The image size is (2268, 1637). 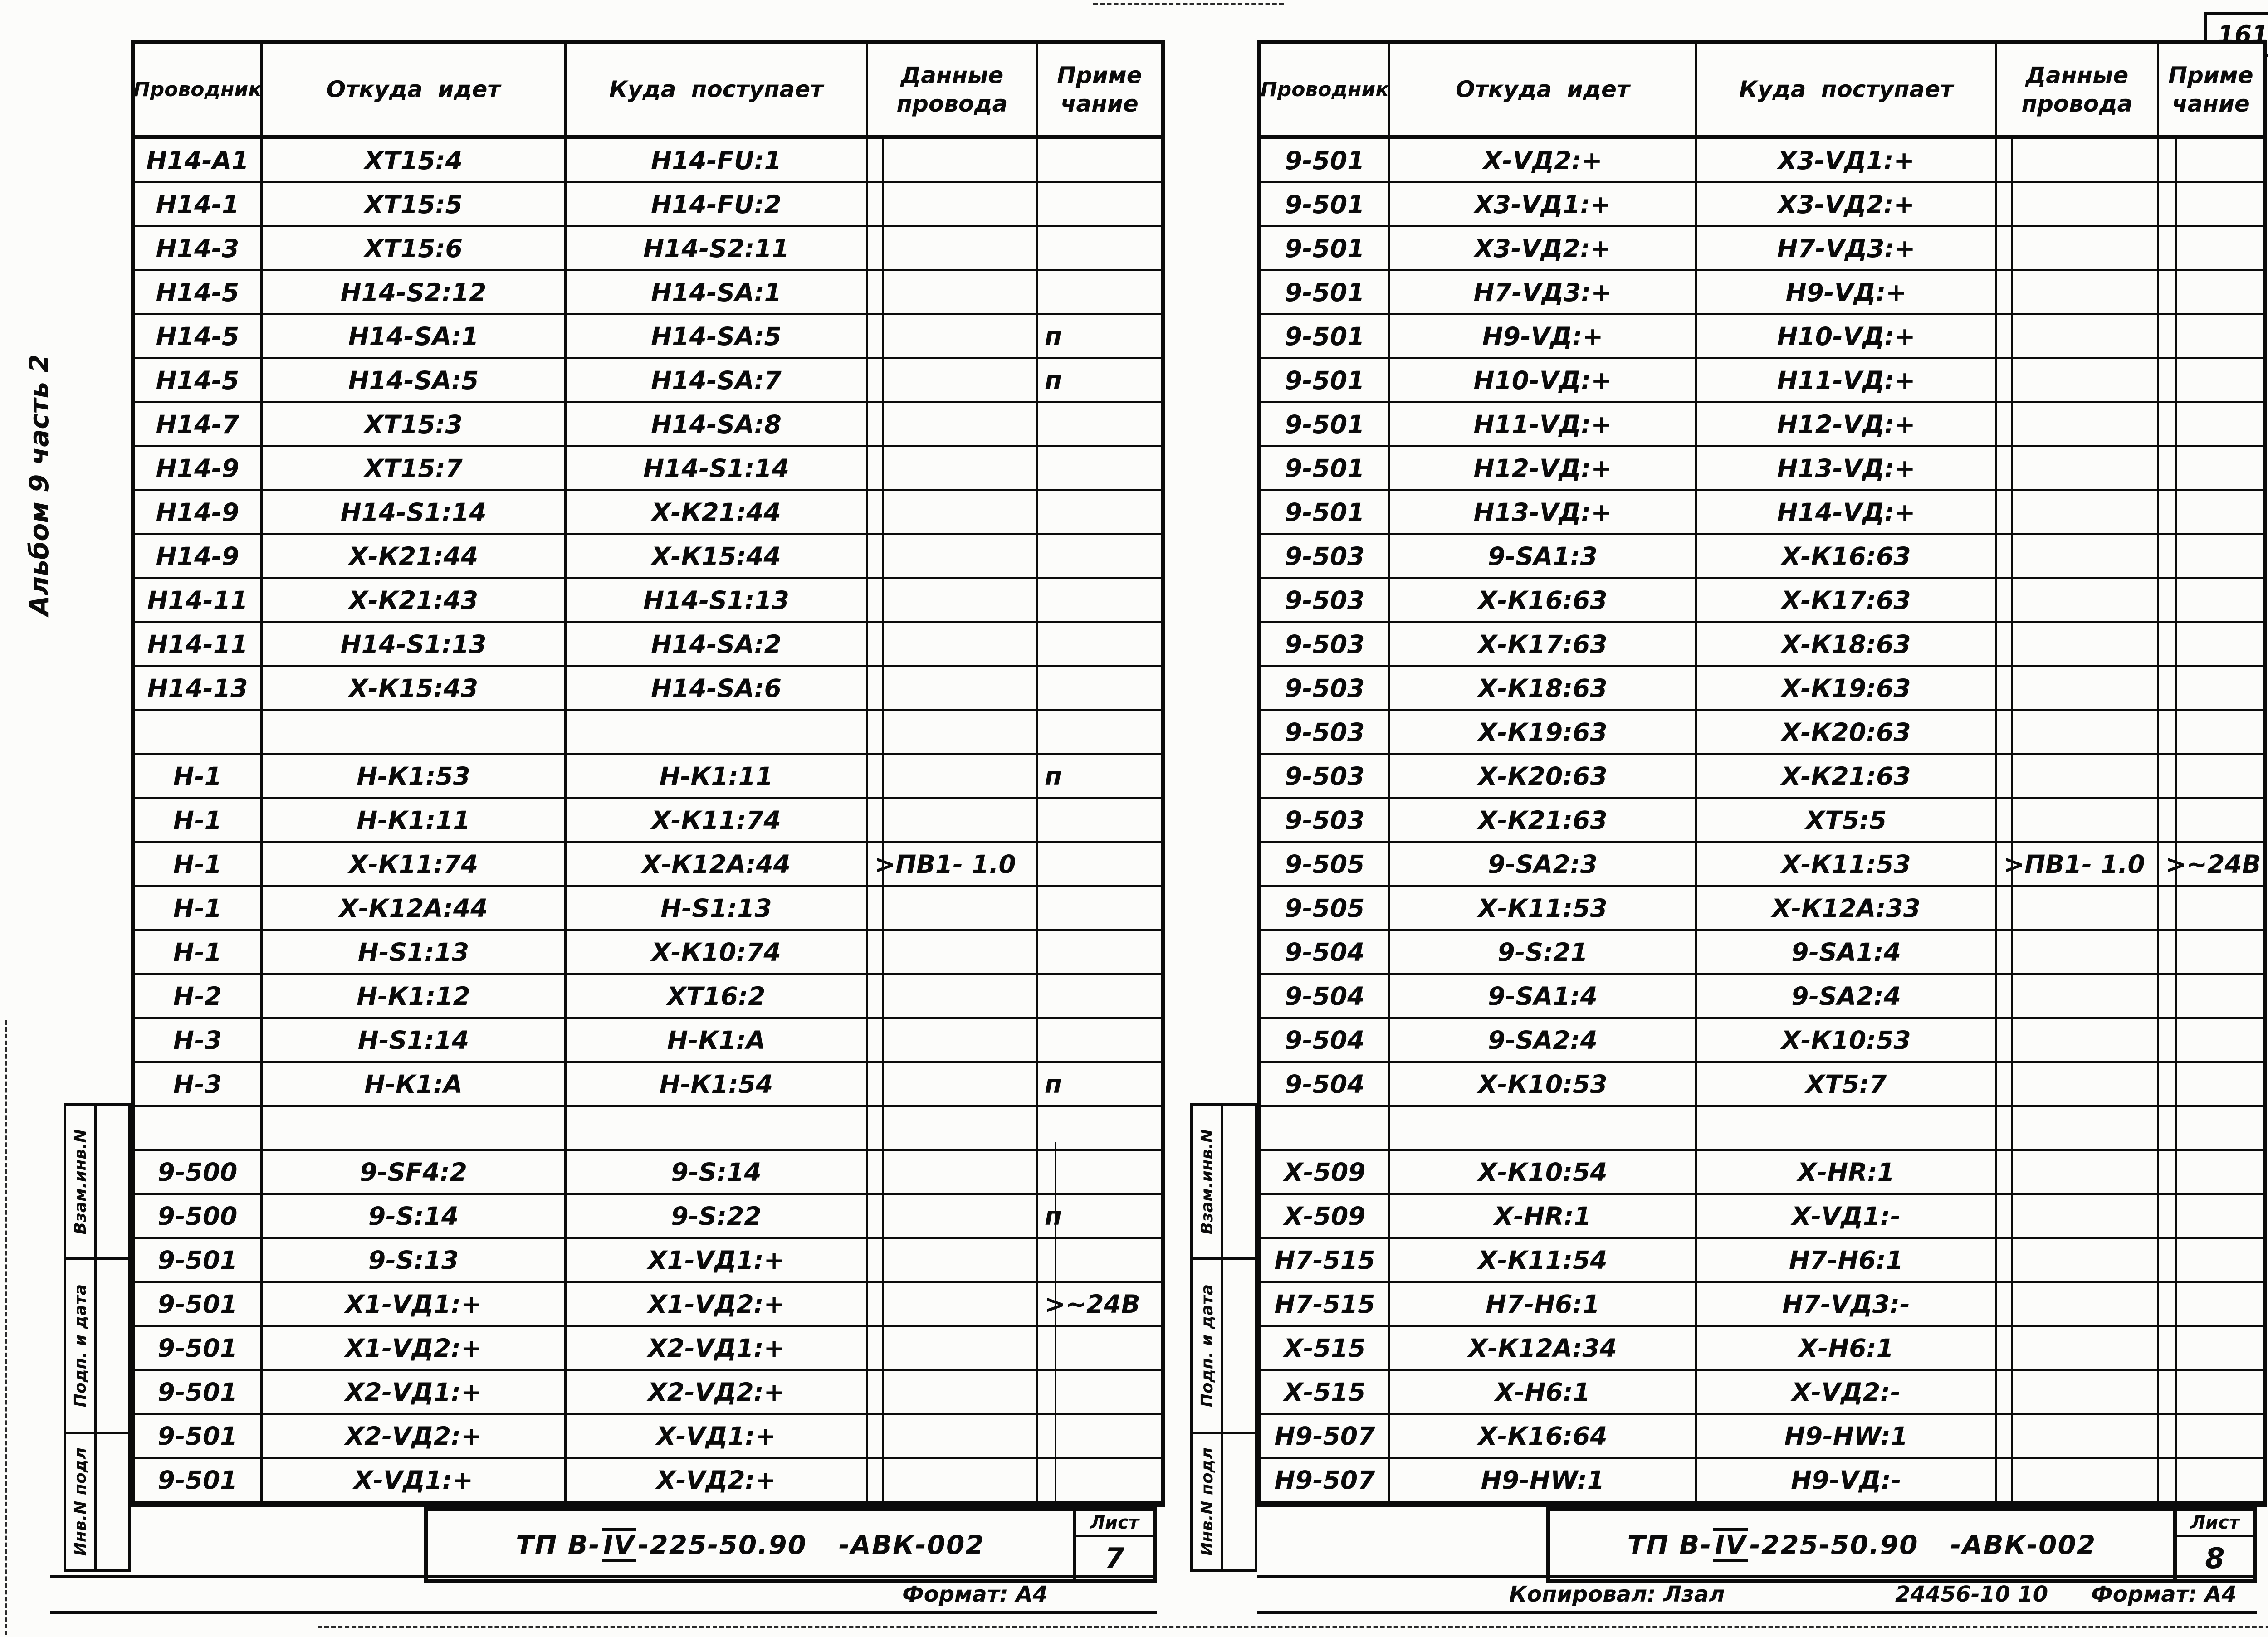 What do you see at coordinates (718, 689) in the screenshot?
I see `table-cell: Н14-SА:6` at bounding box center [718, 689].